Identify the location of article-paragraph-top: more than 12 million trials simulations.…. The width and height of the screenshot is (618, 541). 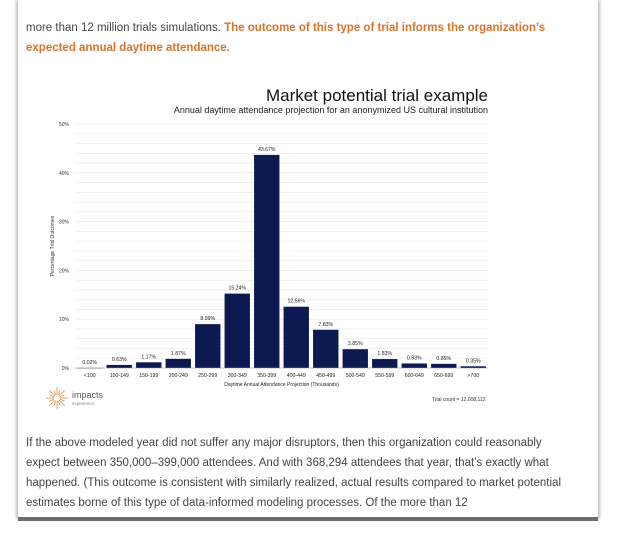
(296, 38).